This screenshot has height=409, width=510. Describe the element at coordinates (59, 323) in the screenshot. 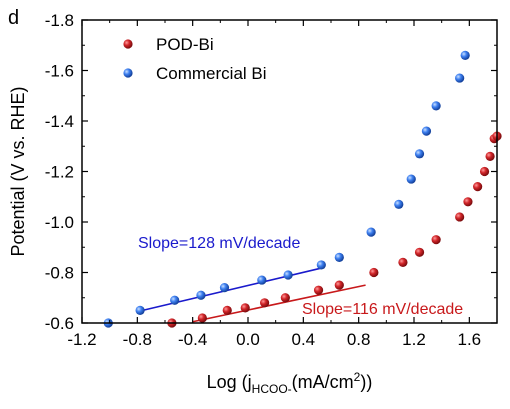

I see `y-tick-label: -0.6` at that location.